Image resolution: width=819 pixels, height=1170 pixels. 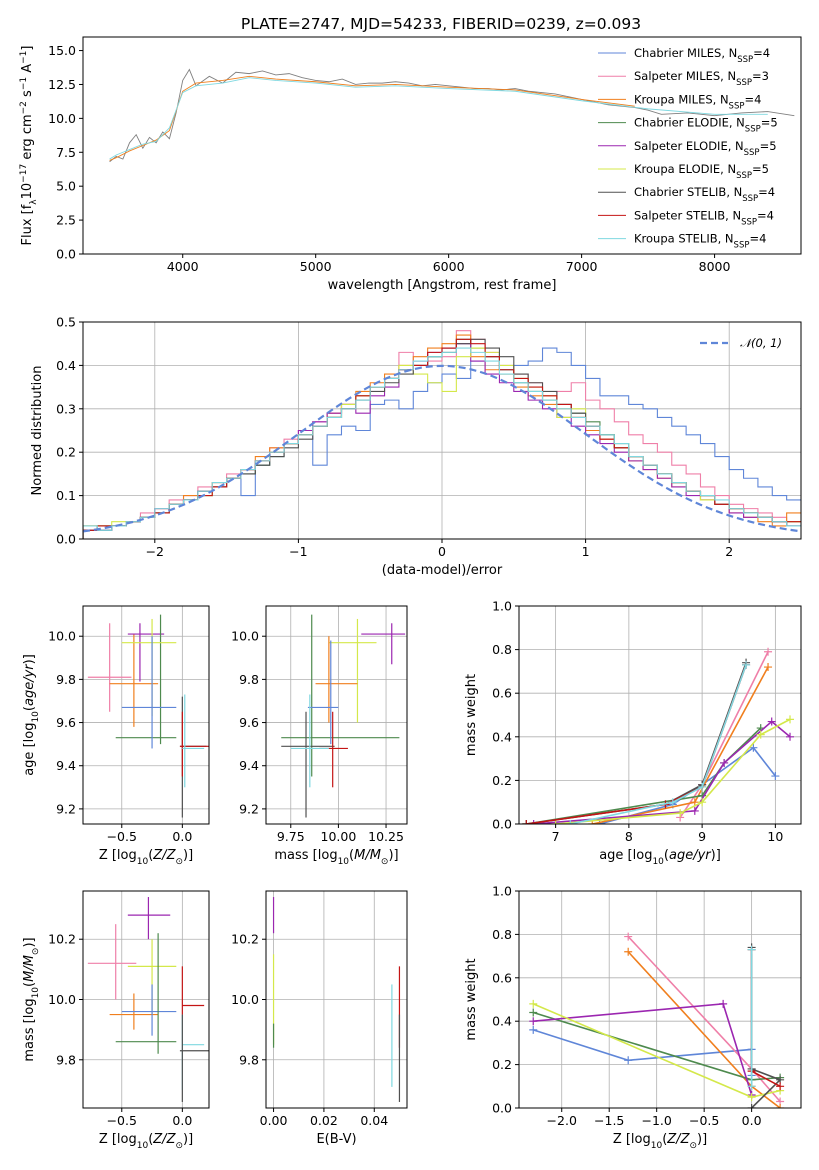 I want to click on series-line-observed, so click(x=452, y=115).